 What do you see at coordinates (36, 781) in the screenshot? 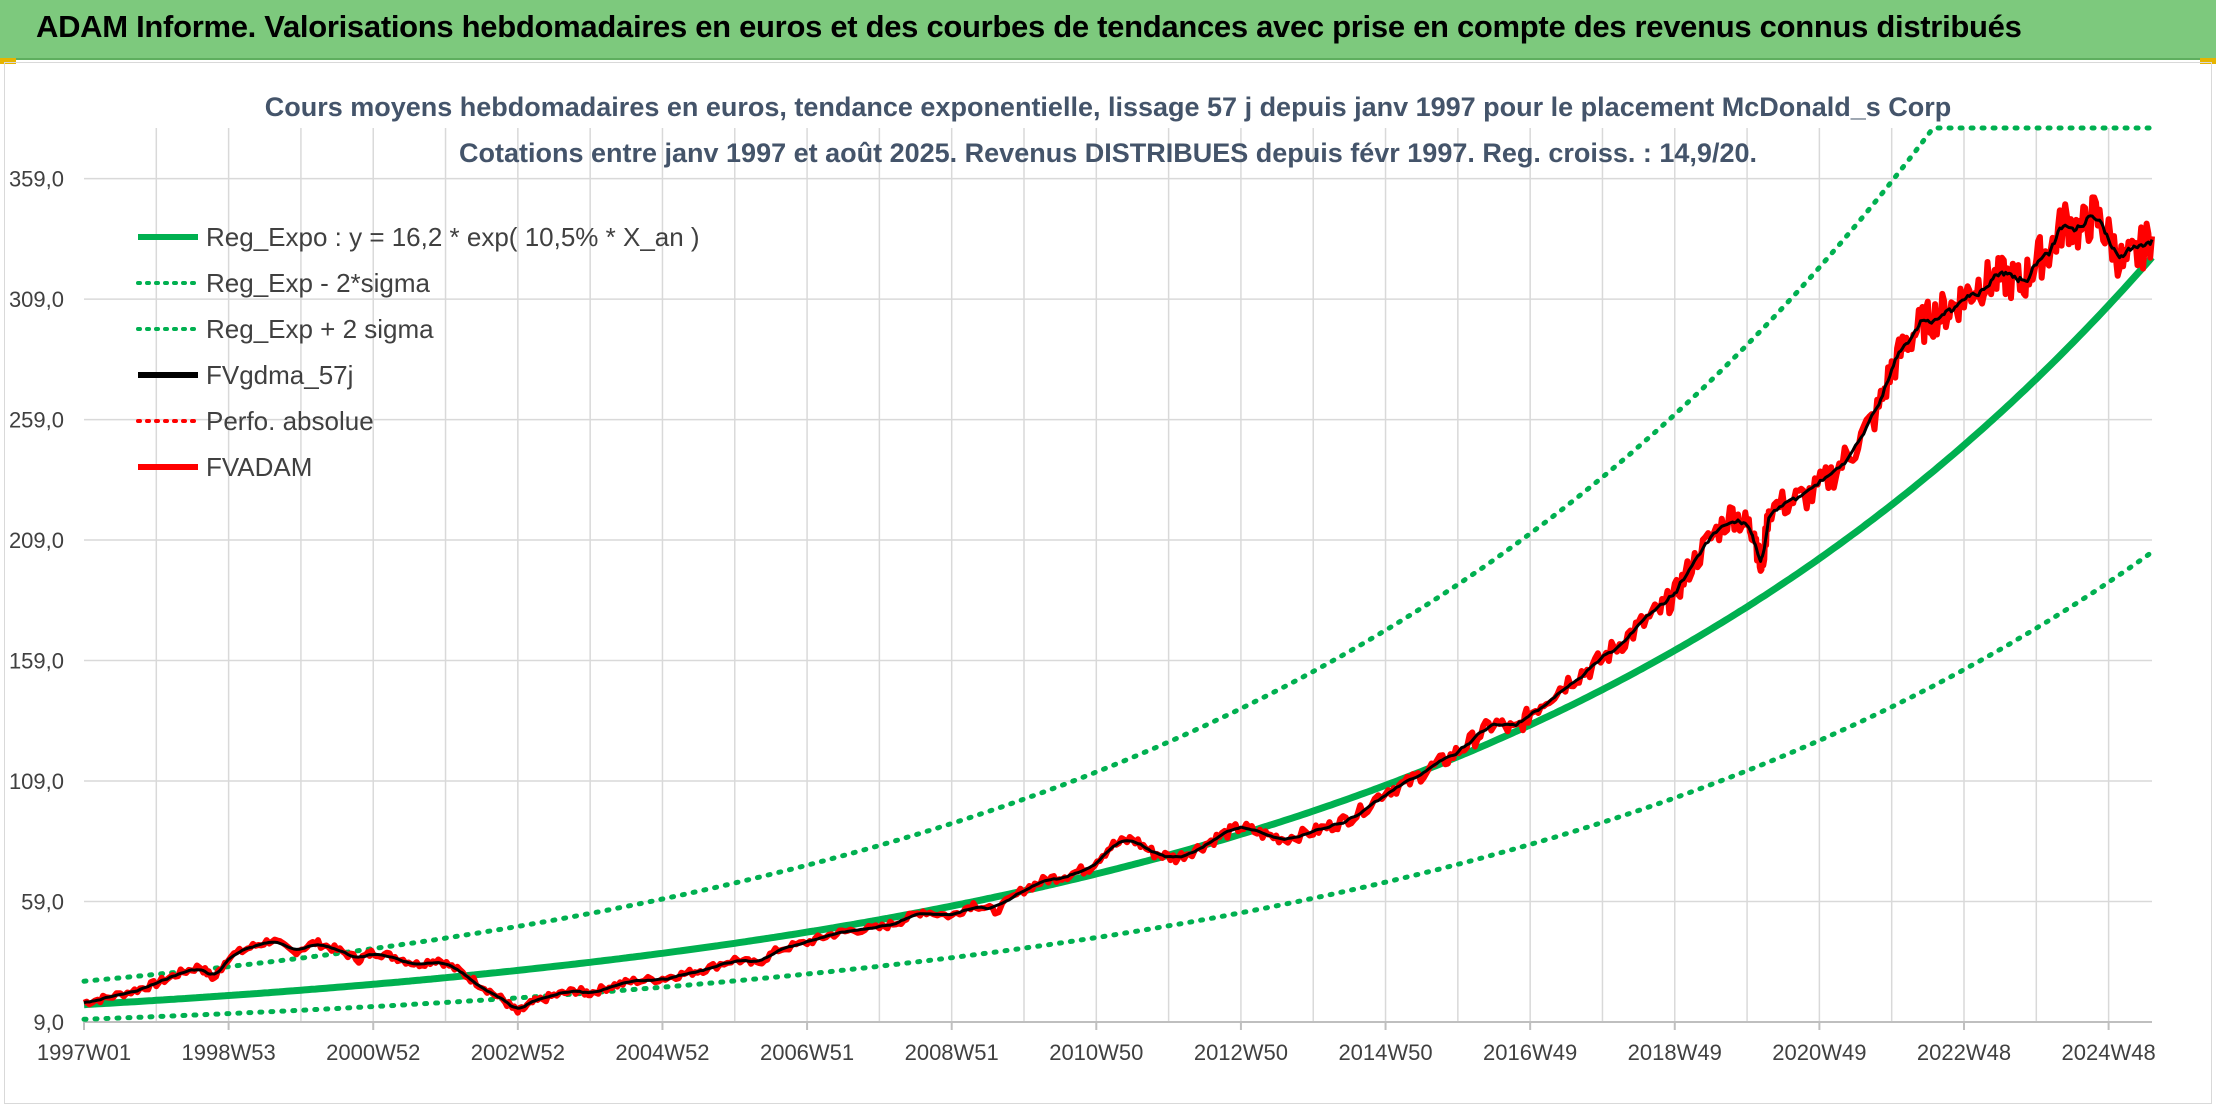
I see `y-tick-label: 109,0` at bounding box center [36, 781].